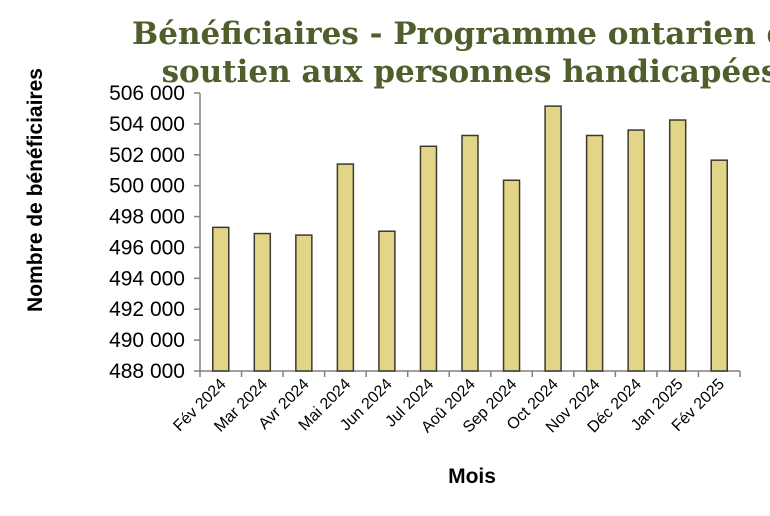 The image size is (770, 516). Describe the element at coordinates (147, 186) in the screenshot. I see `y-tick-label: 500 000` at that location.